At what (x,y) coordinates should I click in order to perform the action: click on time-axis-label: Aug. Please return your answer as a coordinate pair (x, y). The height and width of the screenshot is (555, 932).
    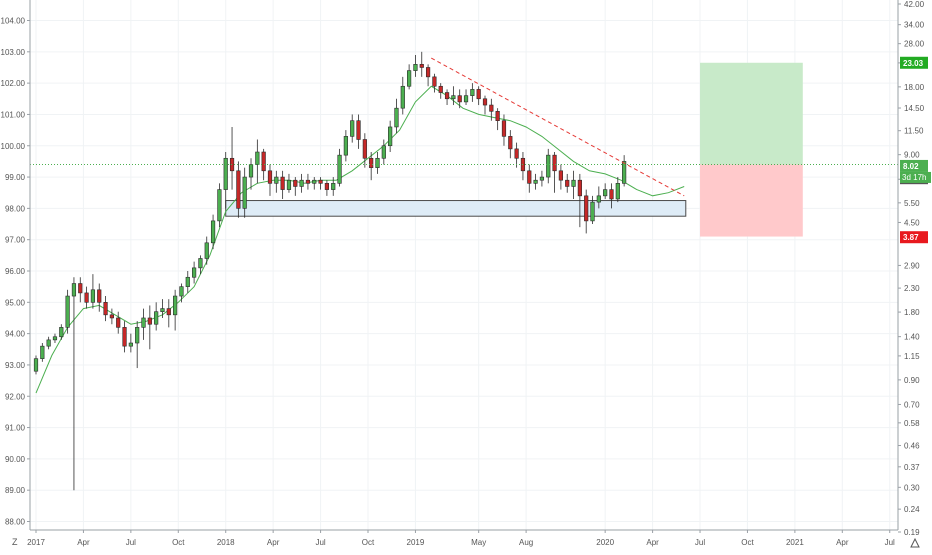
    Looking at the image, I should click on (526, 542).